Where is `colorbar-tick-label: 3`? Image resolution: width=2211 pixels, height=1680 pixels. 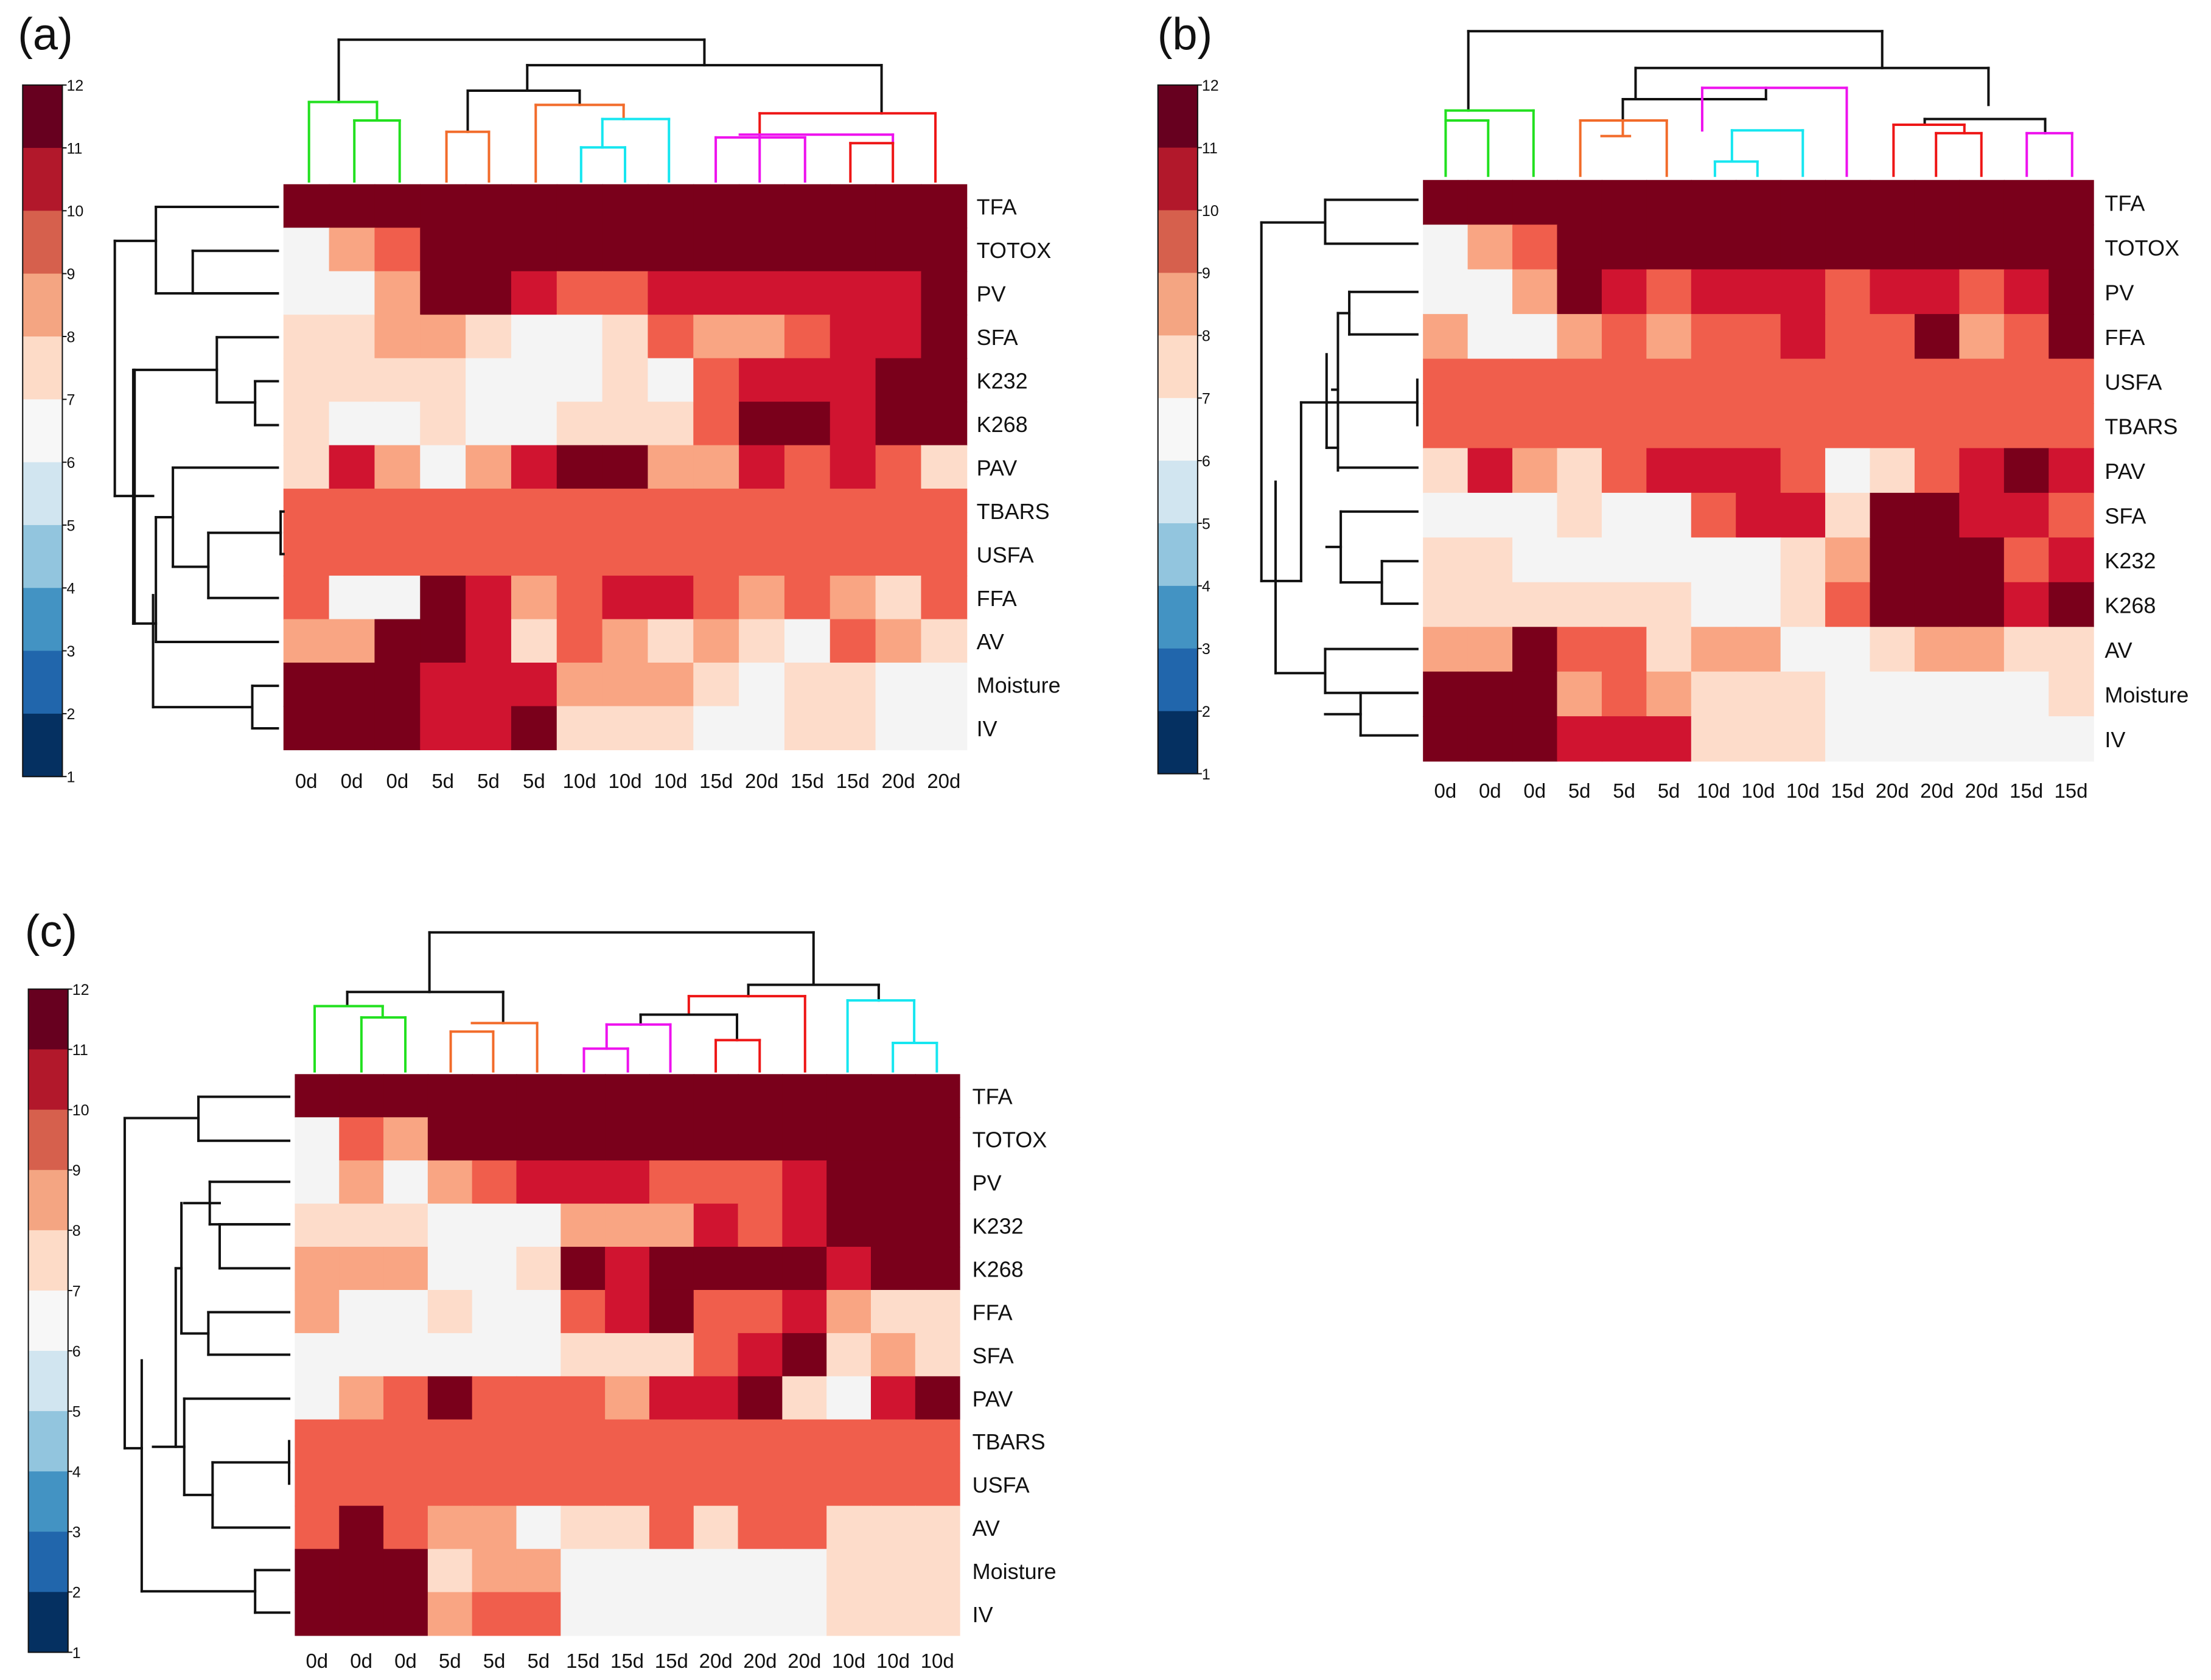
colorbar-tick-label: 3 is located at coordinates (1206, 649).